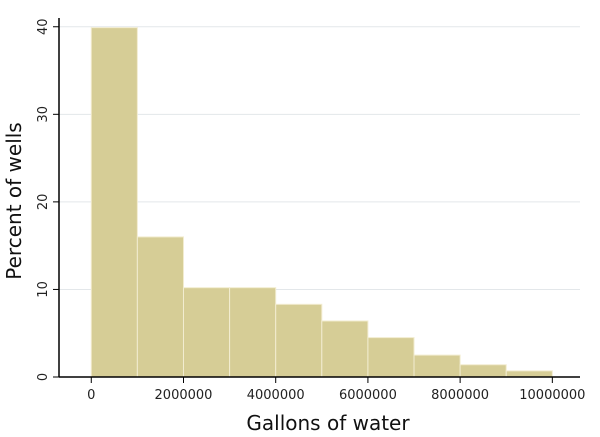 This screenshot has width=600, height=437. What do you see at coordinates (328, 423) in the screenshot?
I see `x-axis-title: Gallons of water` at bounding box center [328, 423].